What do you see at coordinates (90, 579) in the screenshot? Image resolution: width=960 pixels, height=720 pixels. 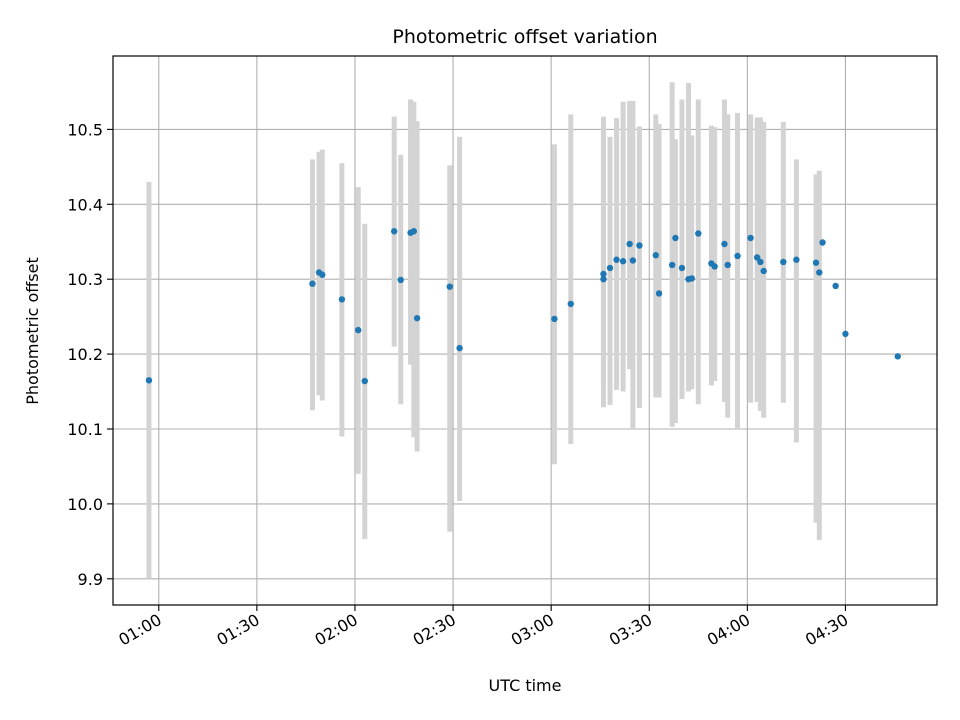 I see `y-tick-label: 9.9` at bounding box center [90, 579].